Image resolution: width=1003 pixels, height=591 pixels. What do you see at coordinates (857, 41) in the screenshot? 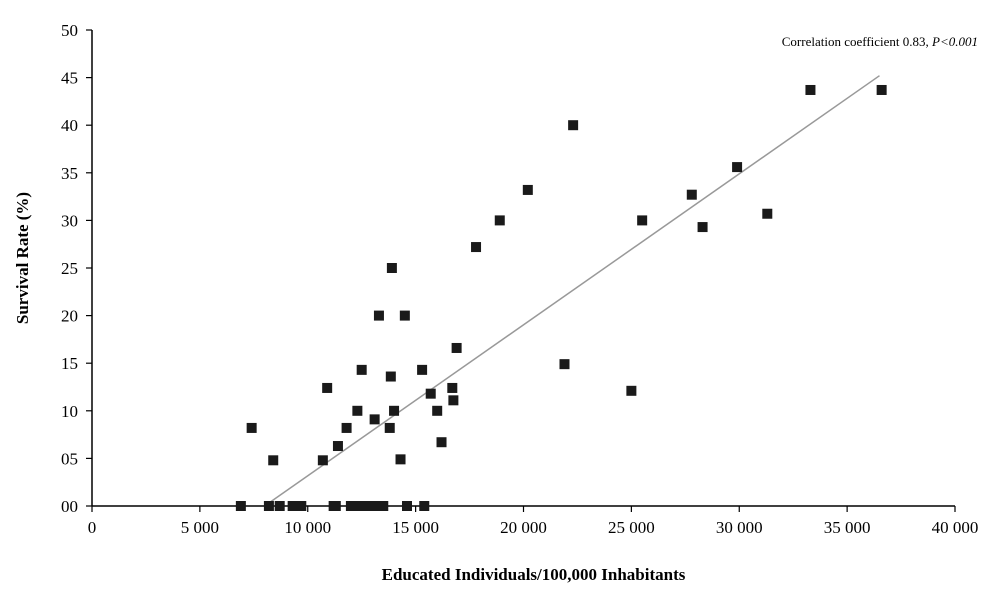
I see `correlation-prefix: Correlation coefficient 0.83,` at bounding box center [857, 41].